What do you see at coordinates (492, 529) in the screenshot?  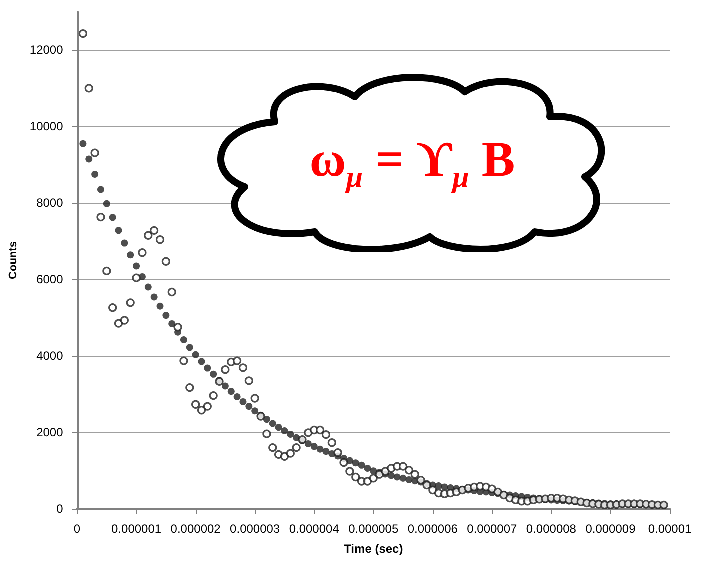 I see `x-tick-label: 0.000007` at bounding box center [492, 529].